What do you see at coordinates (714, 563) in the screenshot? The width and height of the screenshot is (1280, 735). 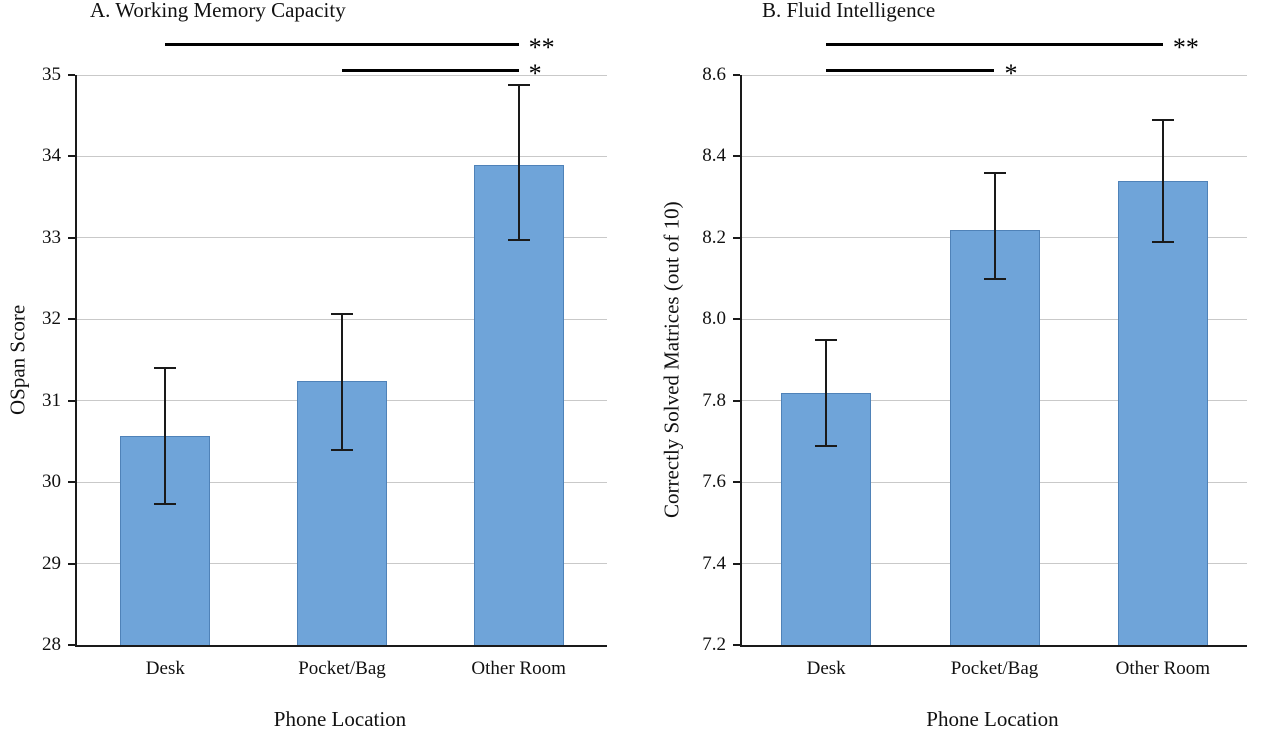 I see `y-tick-label: 7.4` at bounding box center [714, 563].